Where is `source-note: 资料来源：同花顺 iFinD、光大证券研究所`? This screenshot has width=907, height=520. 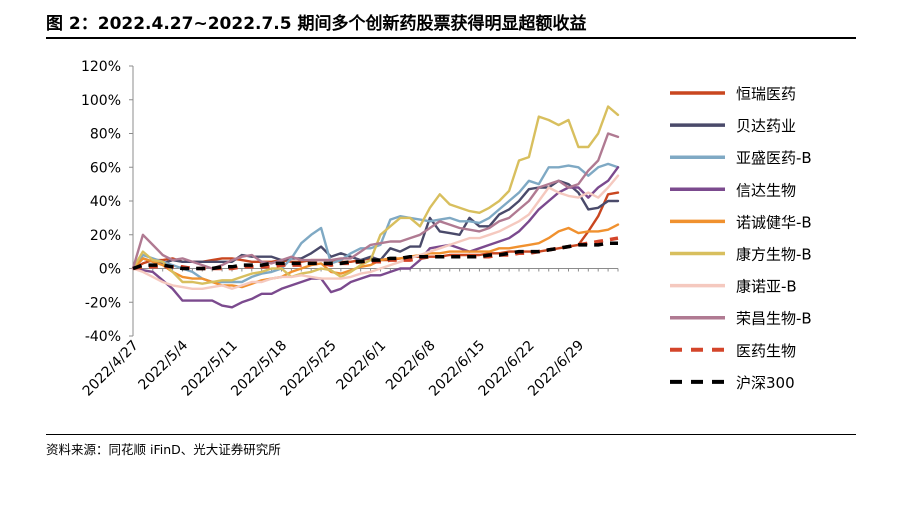 source-note: 资料来源：同花顺 iFinD、光大证券研究所 is located at coordinates (163, 449).